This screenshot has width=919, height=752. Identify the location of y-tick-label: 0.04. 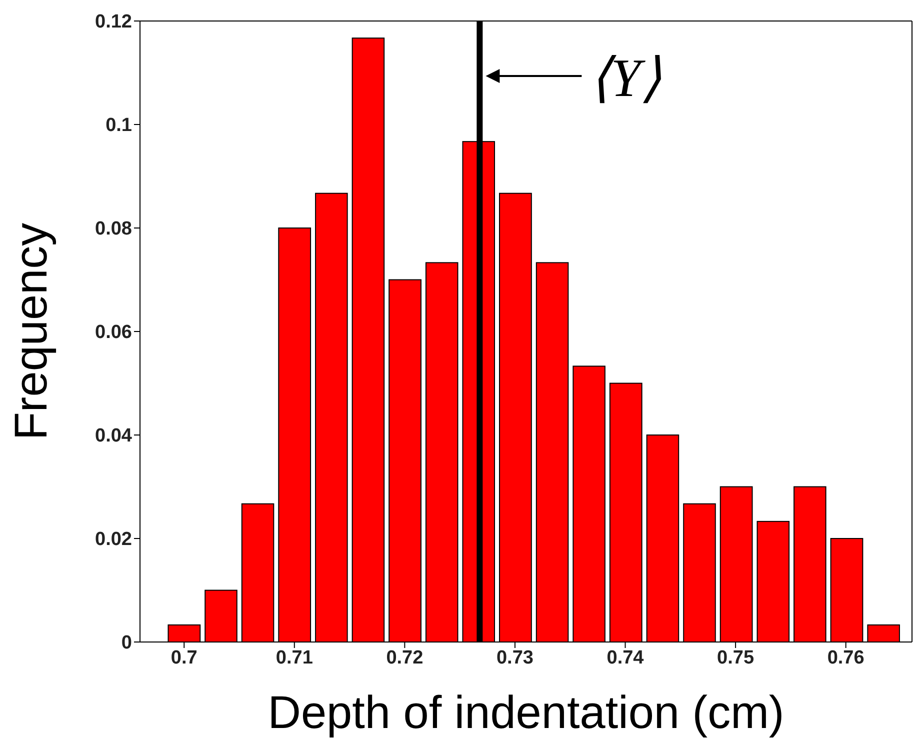
(113, 436).